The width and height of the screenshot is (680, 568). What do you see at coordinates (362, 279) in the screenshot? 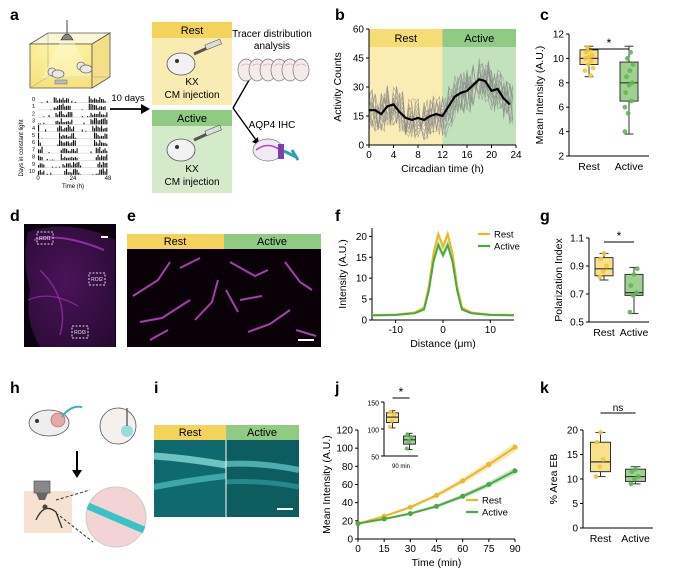
I see `y-tick-label: 10` at bounding box center [362, 279].